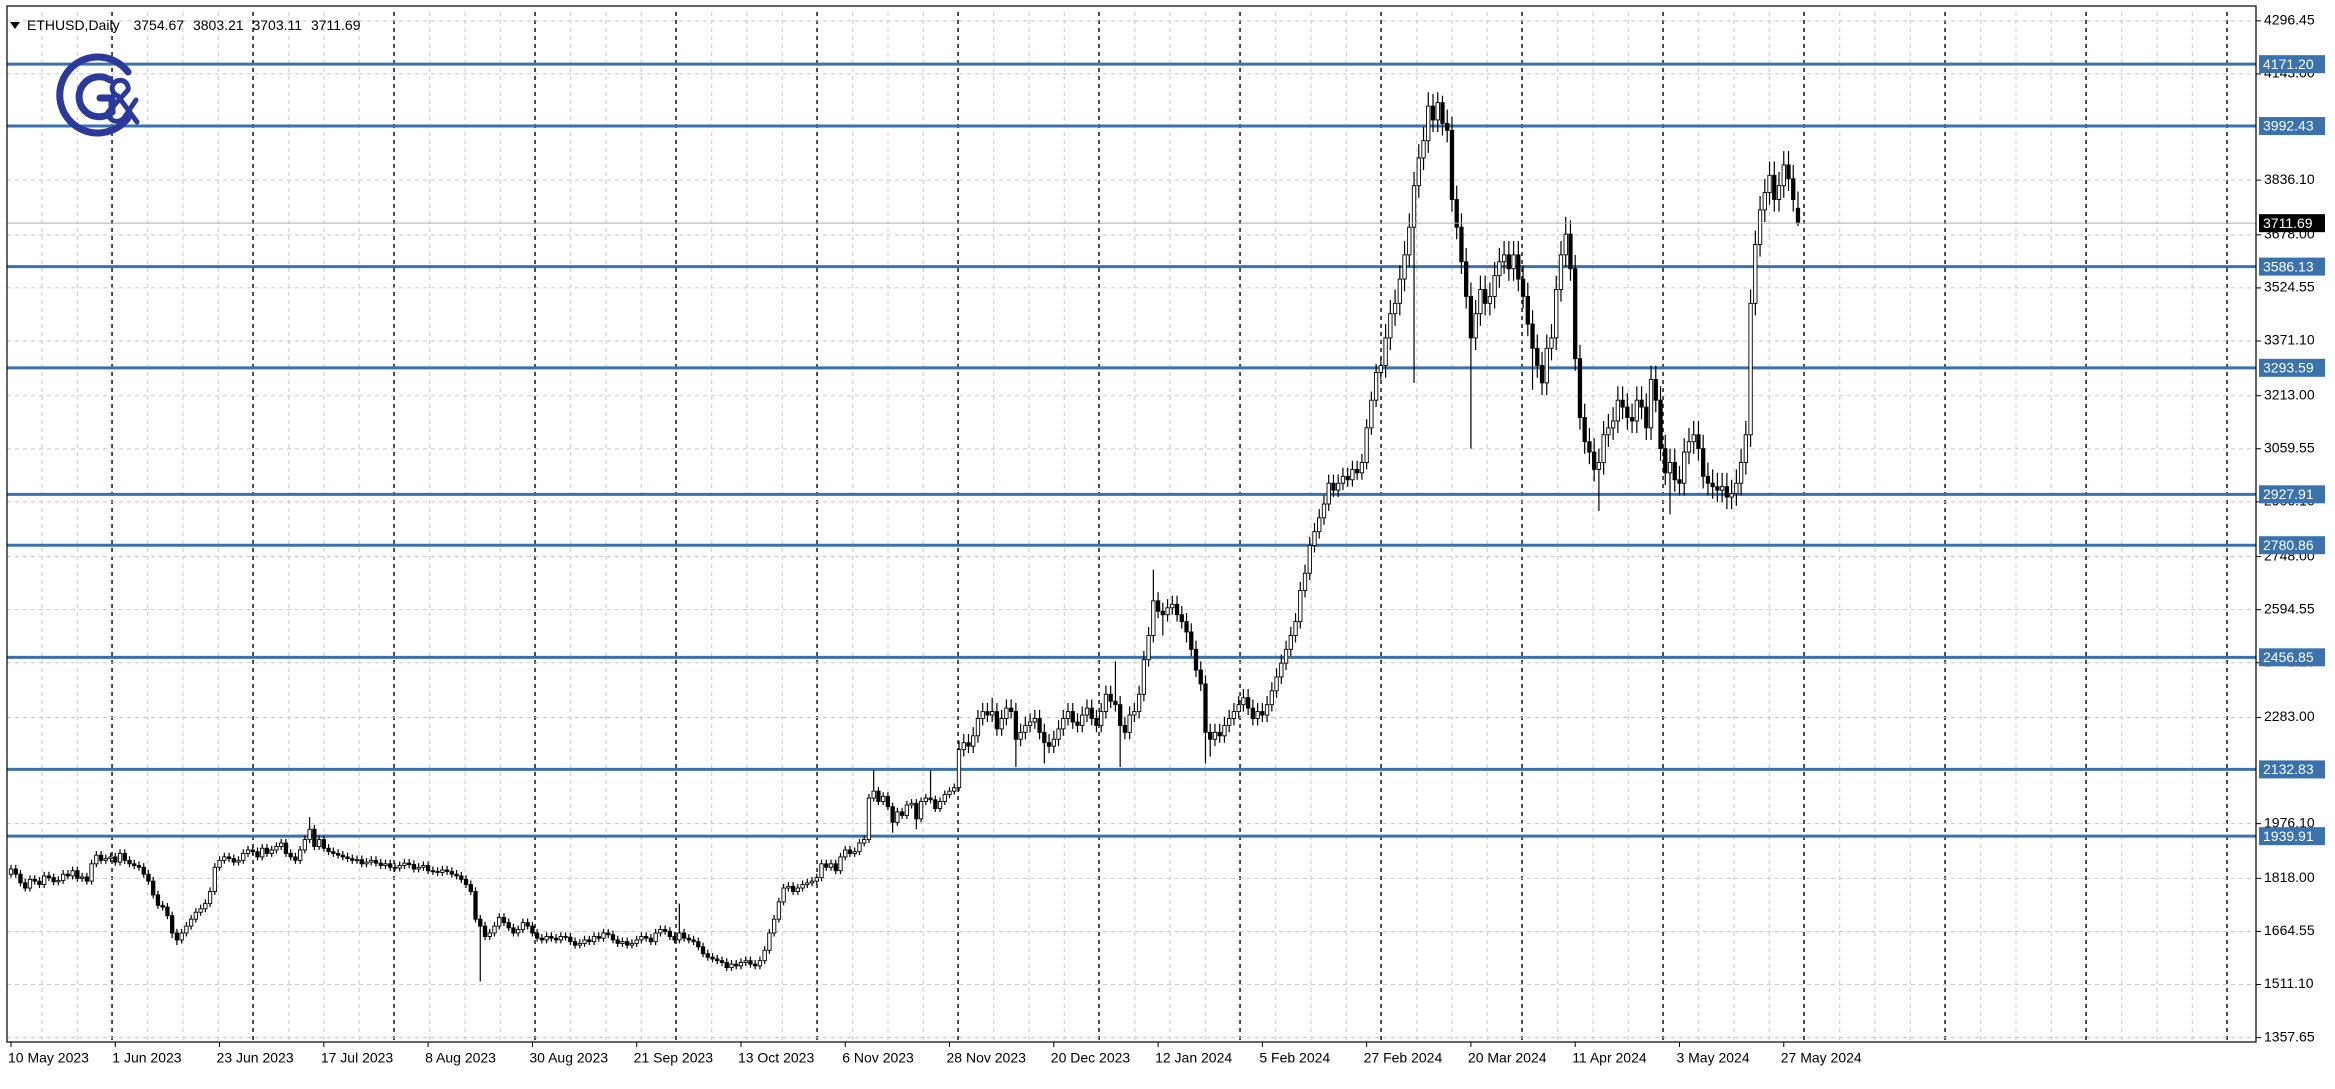  What do you see at coordinates (357, 1058) in the screenshot?
I see `x-tick-label: 17 Jul 2023` at bounding box center [357, 1058].